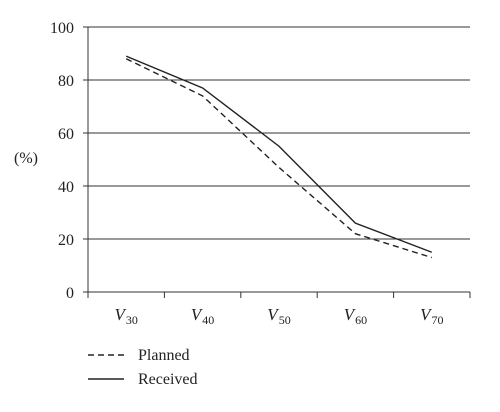 Image resolution: width=500 pixels, height=412 pixels. I want to click on y-tick-label-20: 20, so click(66, 240).